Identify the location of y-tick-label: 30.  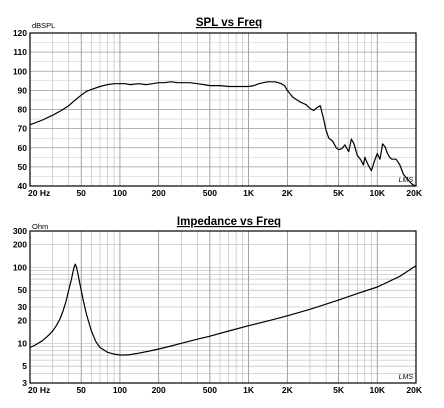
(23, 307).